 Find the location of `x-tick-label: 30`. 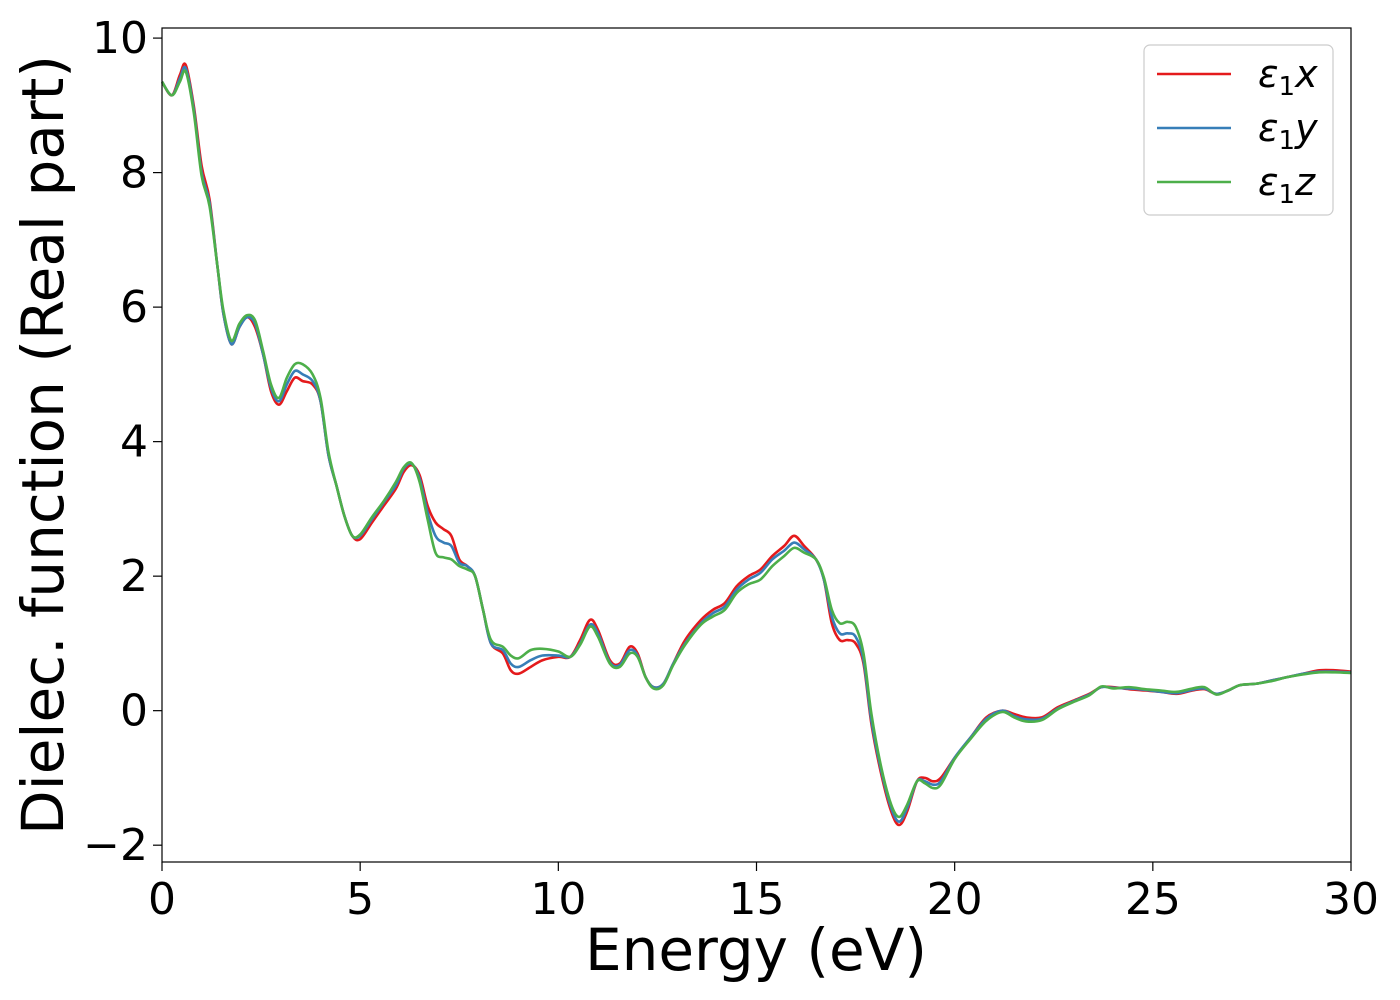

x-tick-label: 30 is located at coordinates (1351, 899).